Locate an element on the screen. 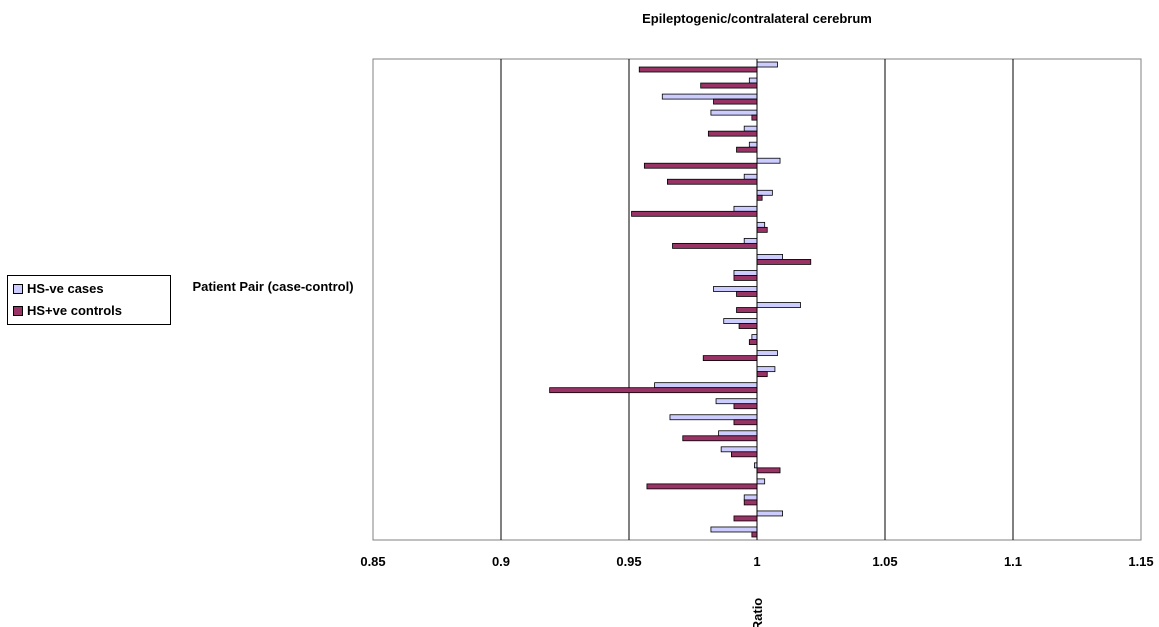 Image resolution: width=1159 pixels, height=627 pixels. x-tick-label: 0.9 is located at coordinates (501, 561).